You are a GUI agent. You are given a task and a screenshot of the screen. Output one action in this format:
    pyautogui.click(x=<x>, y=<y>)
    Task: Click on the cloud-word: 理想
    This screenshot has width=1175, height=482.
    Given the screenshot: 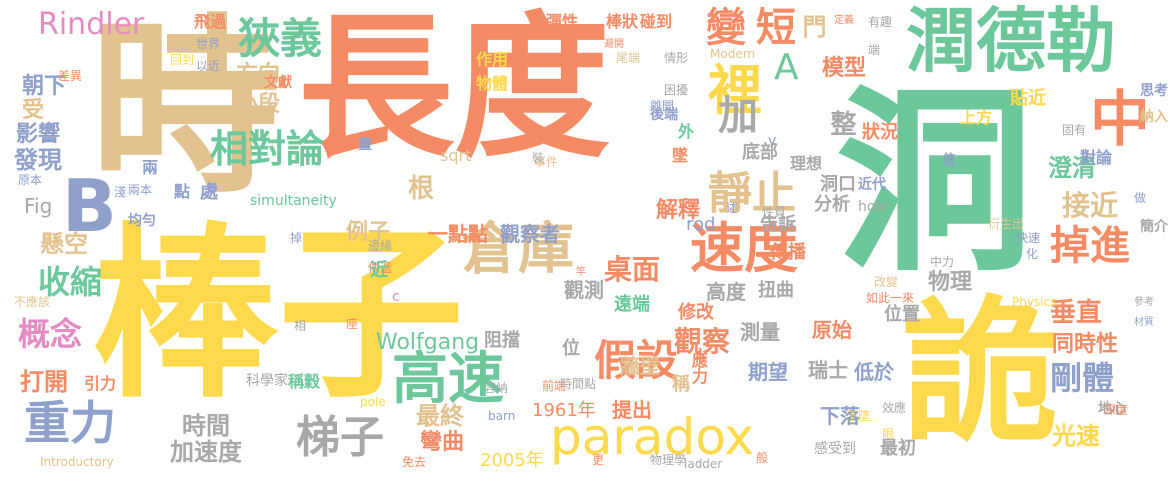 What is the action you would take?
    pyautogui.click(x=806, y=163)
    